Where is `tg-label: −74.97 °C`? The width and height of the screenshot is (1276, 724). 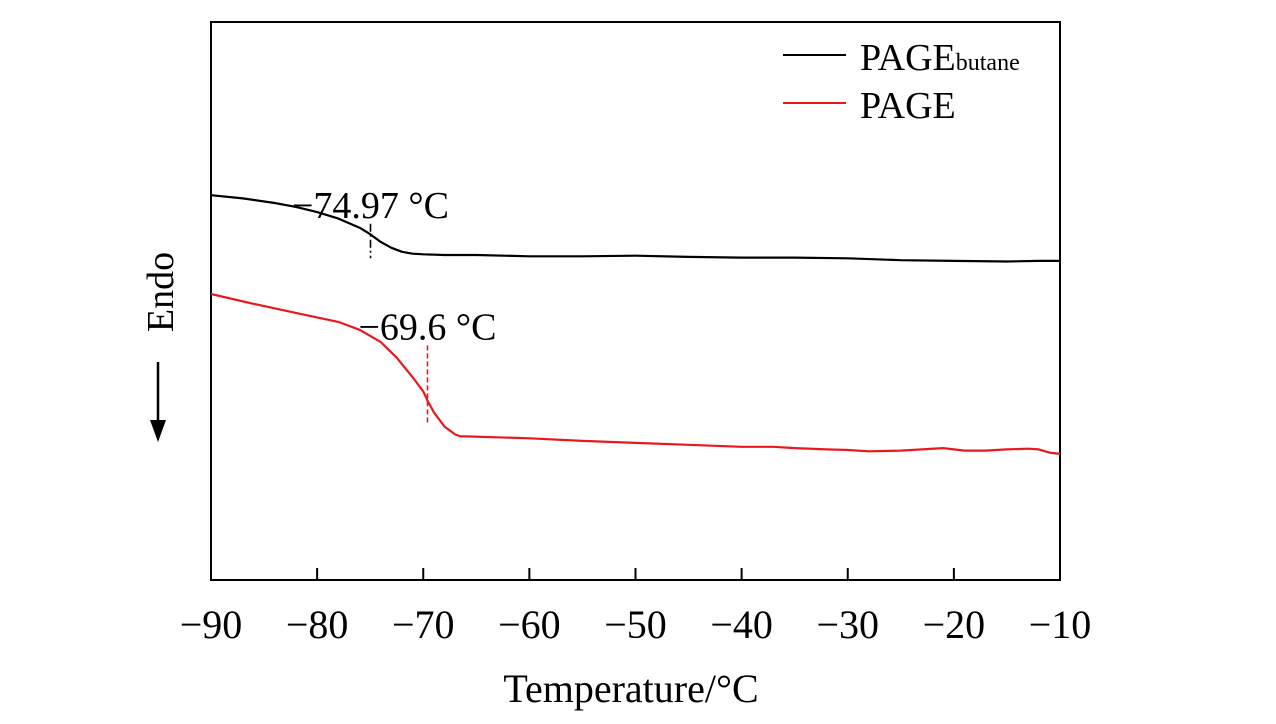
tg-label: −74.97 °C is located at coordinates (370, 206).